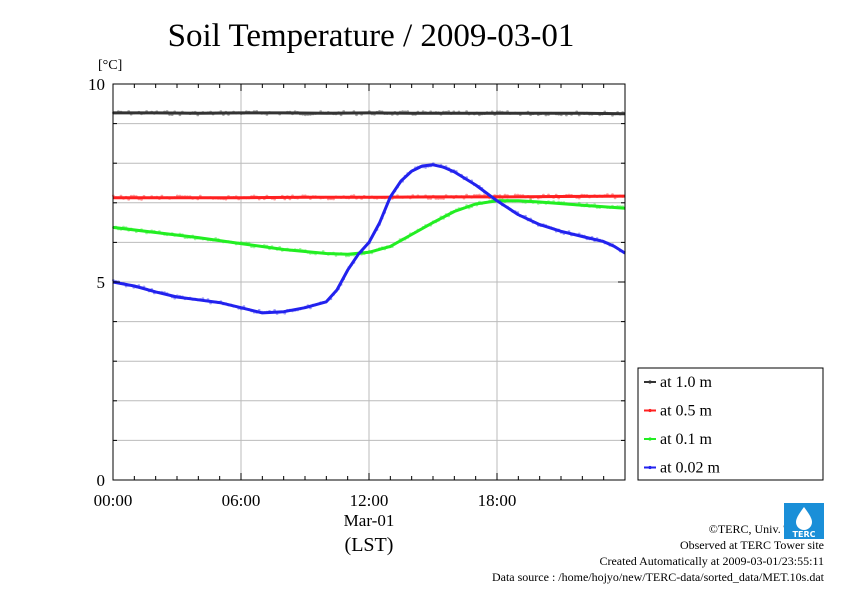 The image size is (842, 595). What do you see at coordinates (101, 480) in the screenshot?
I see `y-tick-label: 0` at bounding box center [101, 480].